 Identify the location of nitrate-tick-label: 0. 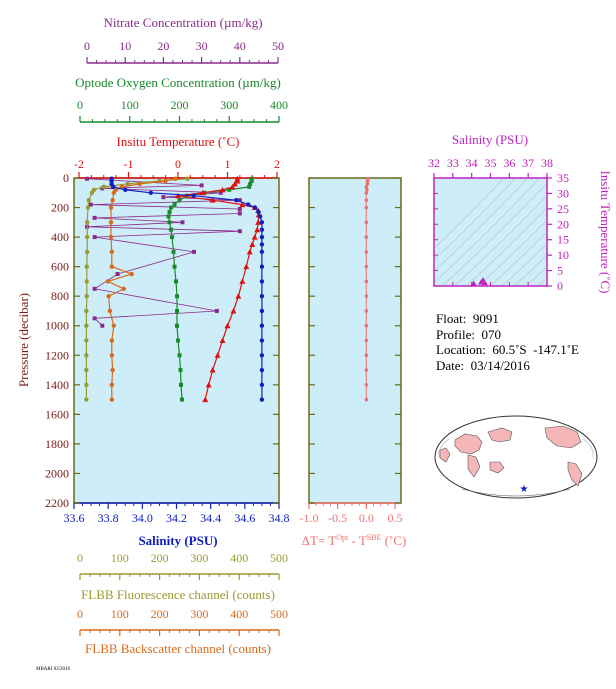
(87, 46).